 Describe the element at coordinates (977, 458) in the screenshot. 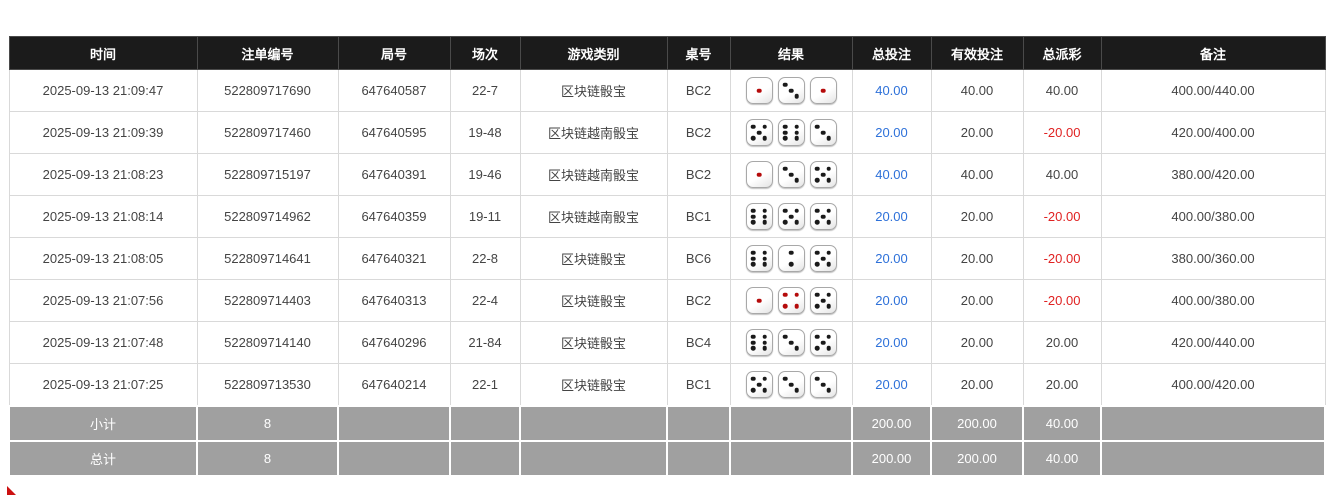

I see `total-row-cell-valid_bet: 200.00` at that location.